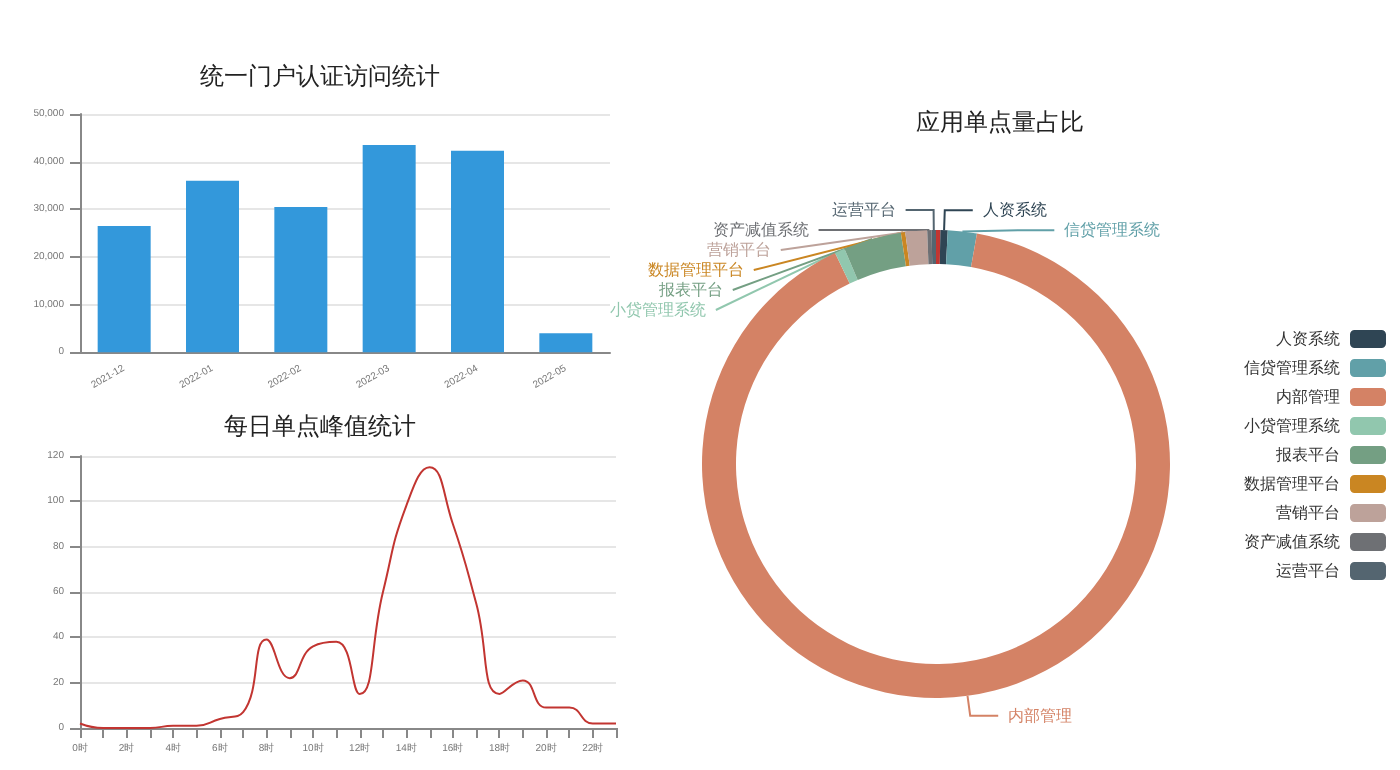 This screenshot has width=1400, height=770. Describe the element at coordinates (320, 426) in the screenshot. I see `chart-title: 每日单点峰值统计` at that location.